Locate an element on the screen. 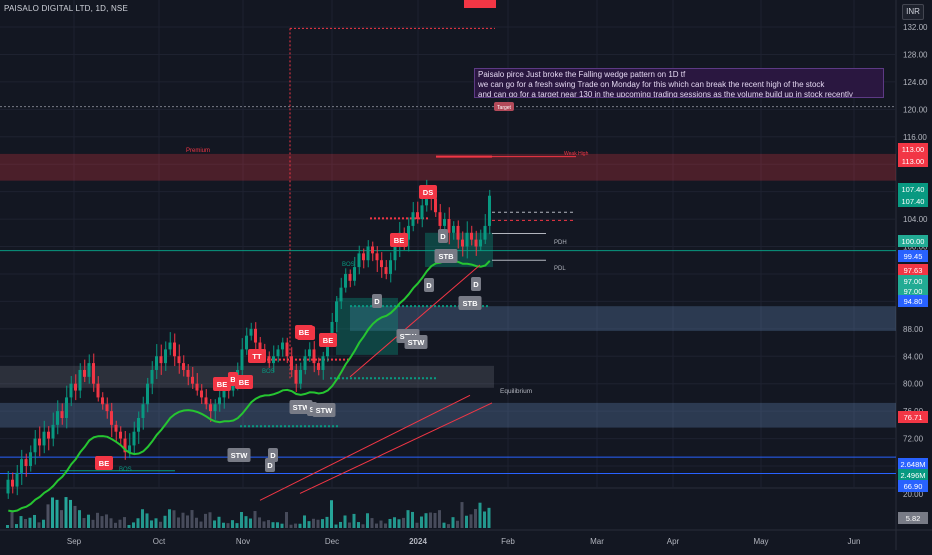 The image size is (932, 555). price-tick-label: 80.00 is located at coordinates (913, 384).